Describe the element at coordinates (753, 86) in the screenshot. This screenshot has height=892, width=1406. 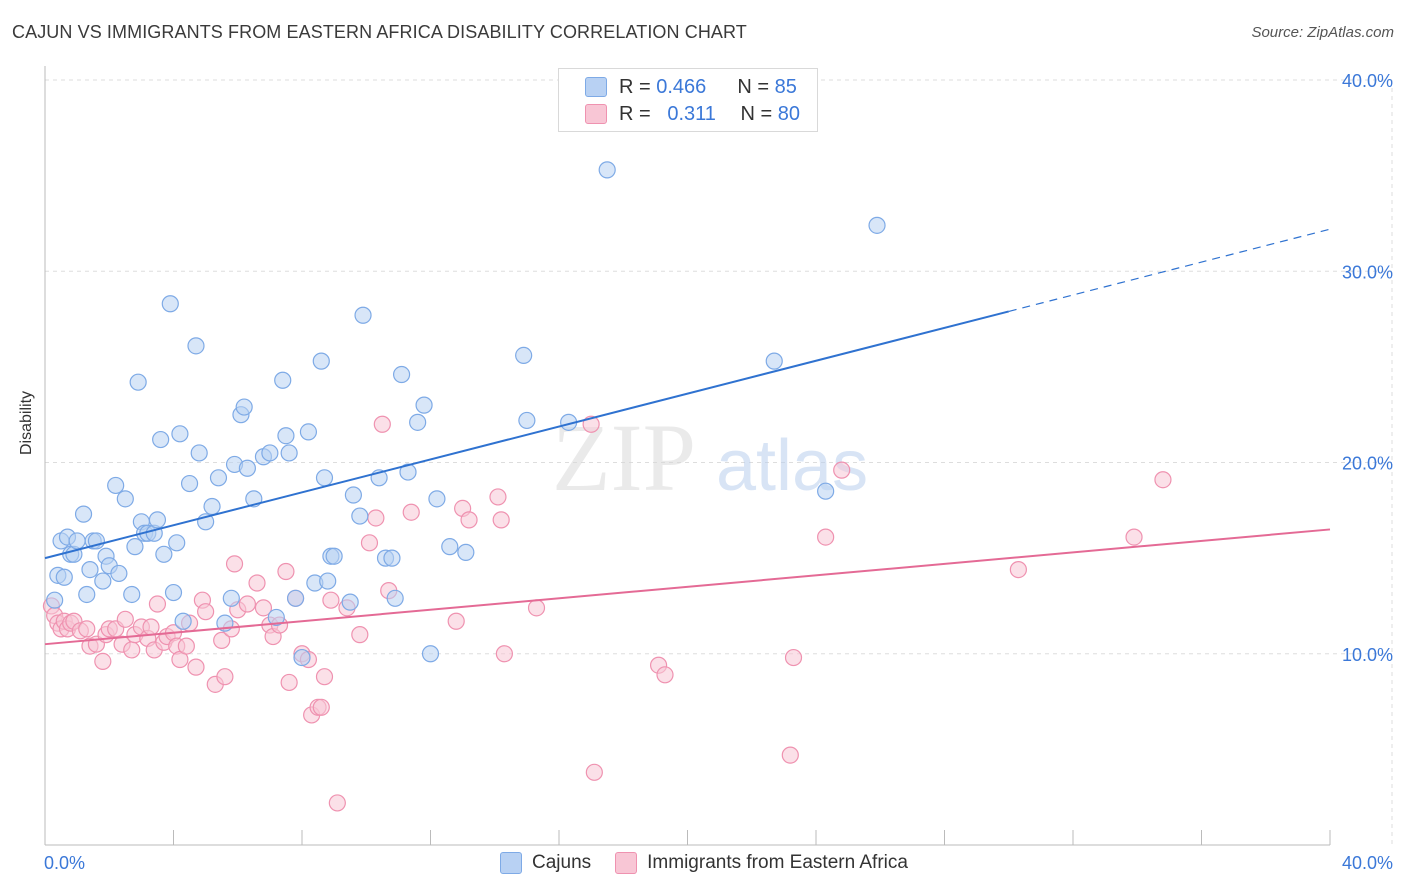
I see `n-label: N =` at that location.